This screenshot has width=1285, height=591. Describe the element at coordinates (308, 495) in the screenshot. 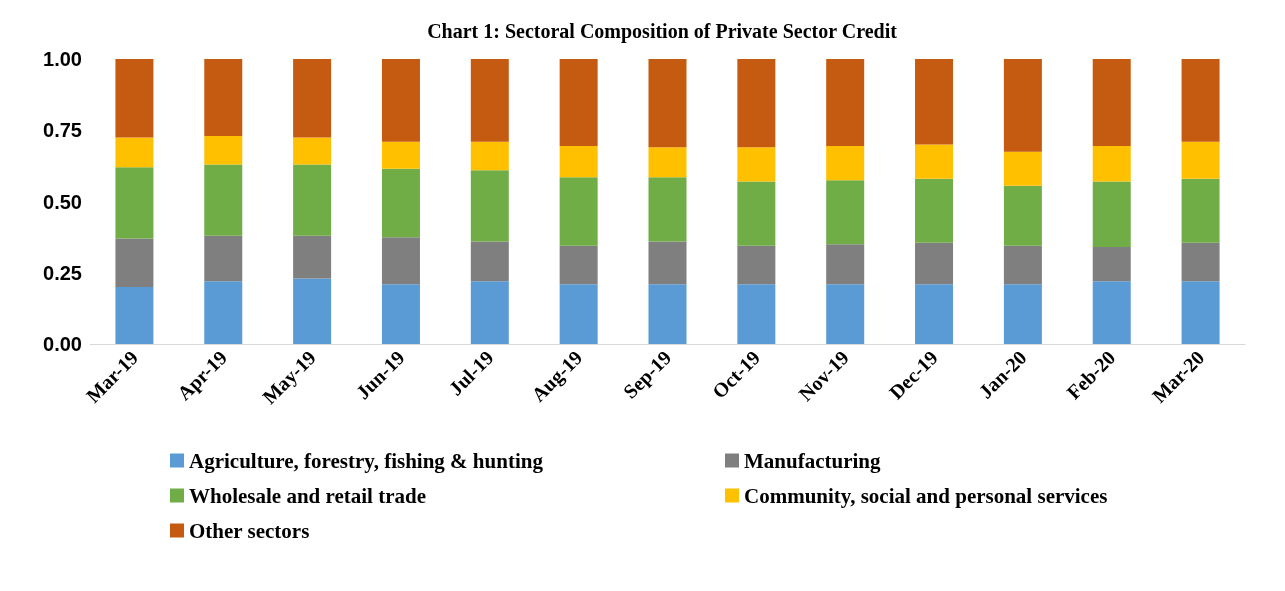

I see `legend-label: Wholesale and retail trade` at that location.